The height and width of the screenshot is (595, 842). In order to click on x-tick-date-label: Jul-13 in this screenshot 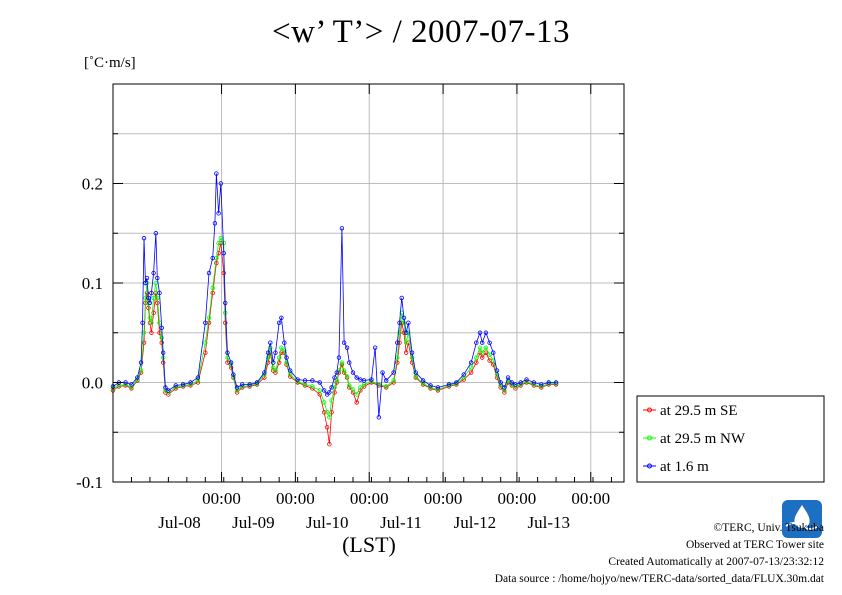, I will do `click(549, 522)`.